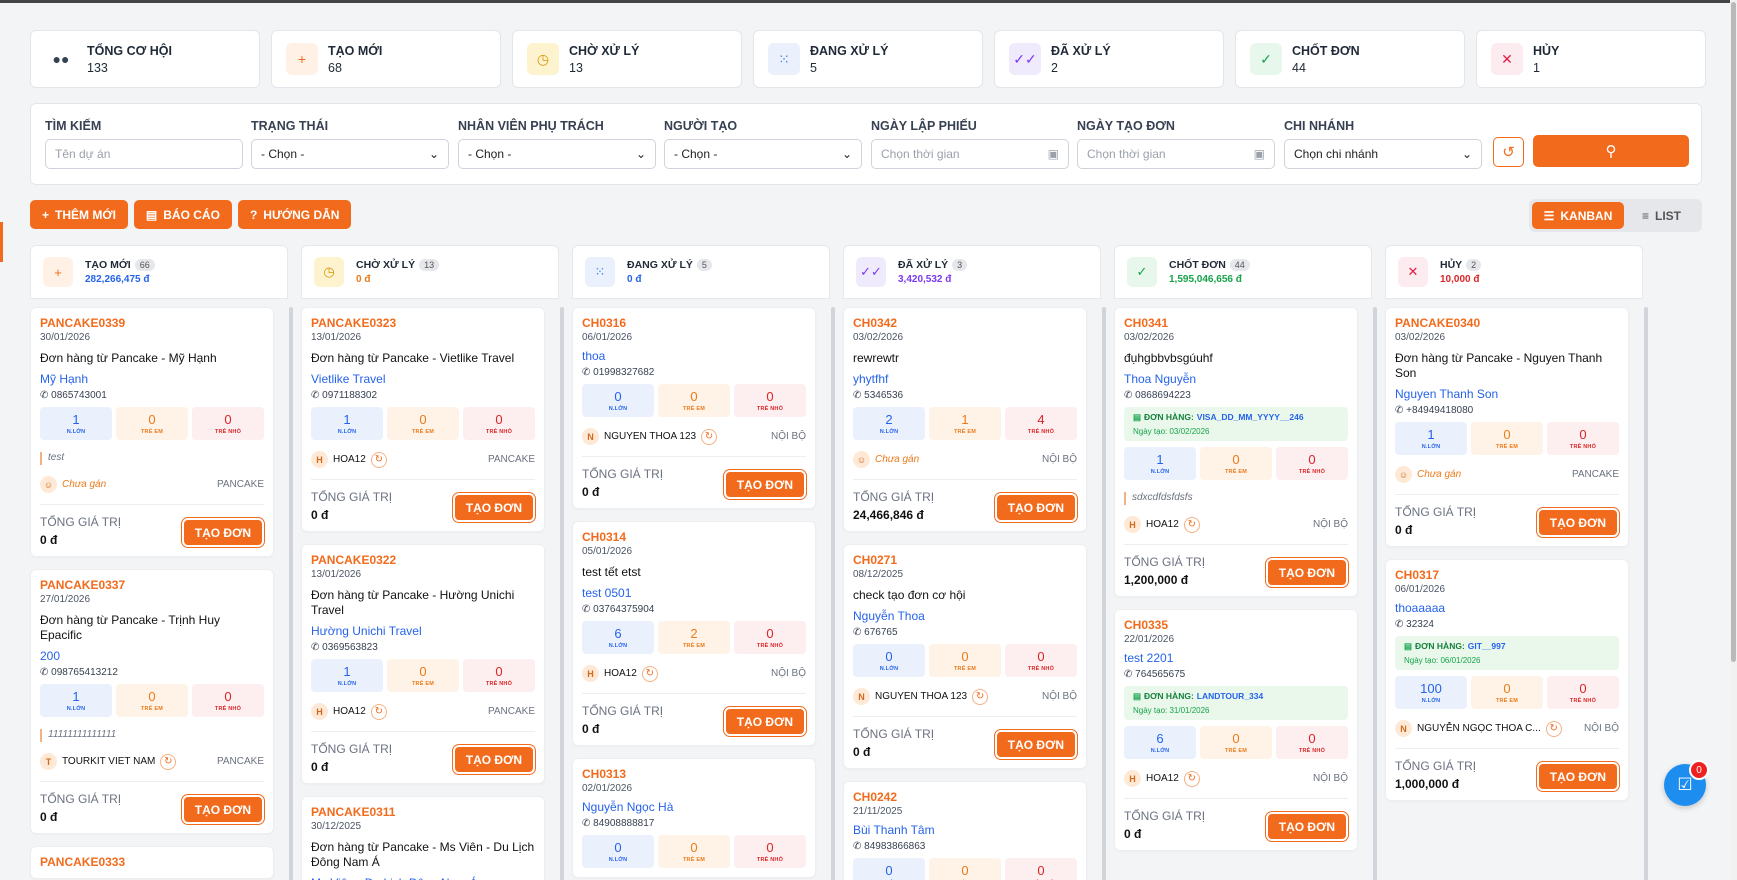  Describe the element at coordinates (145, 59) in the screenshot. I see `stat-card: ●● TỔNG CƠ HỘI 133` at that location.